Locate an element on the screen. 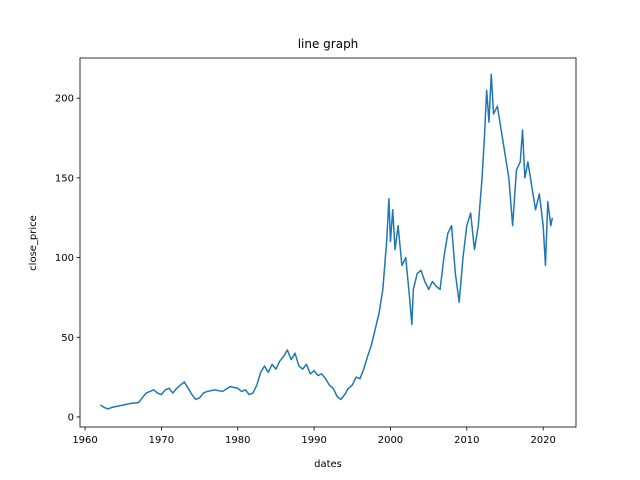 The height and width of the screenshot is (480, 640). x-tick-label: 1960 is located at coordinates (84, 440).